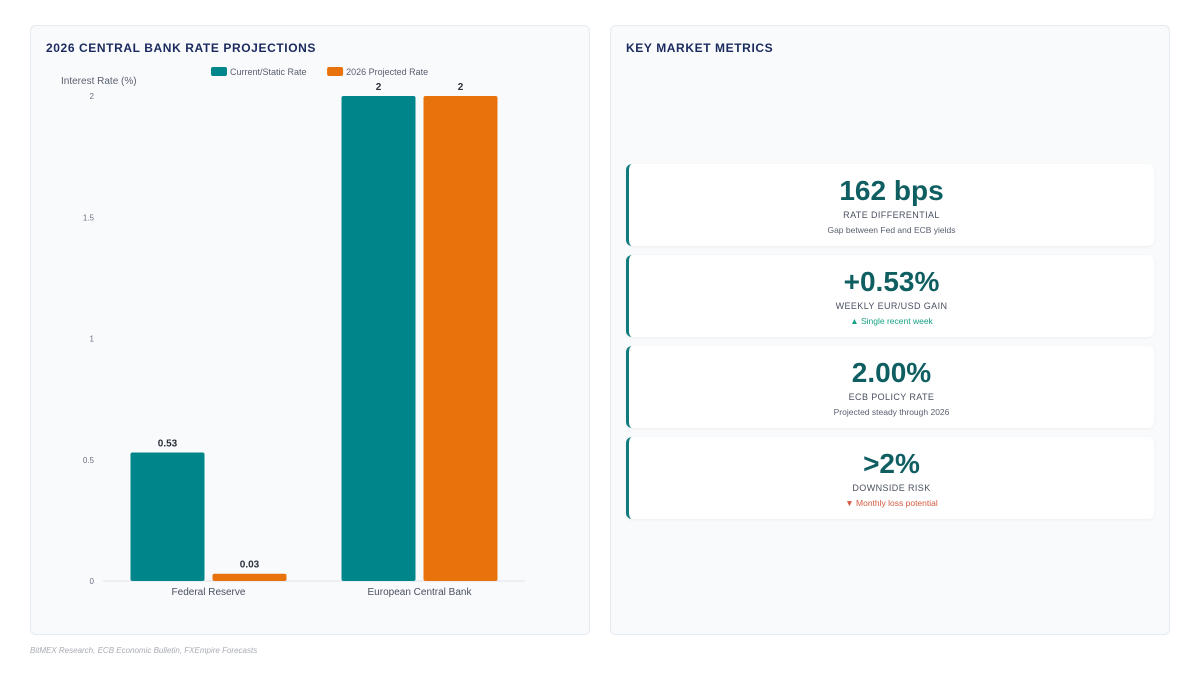 This screenshot has width=1200, height=675. I want to click on metric-value: >2%, so click(891, 463).